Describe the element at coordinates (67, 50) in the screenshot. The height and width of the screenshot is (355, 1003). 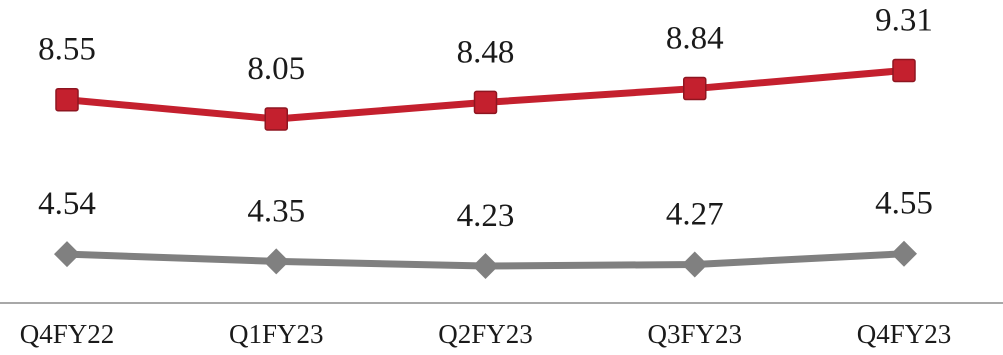
I see `data-label: 8.55` at that location.